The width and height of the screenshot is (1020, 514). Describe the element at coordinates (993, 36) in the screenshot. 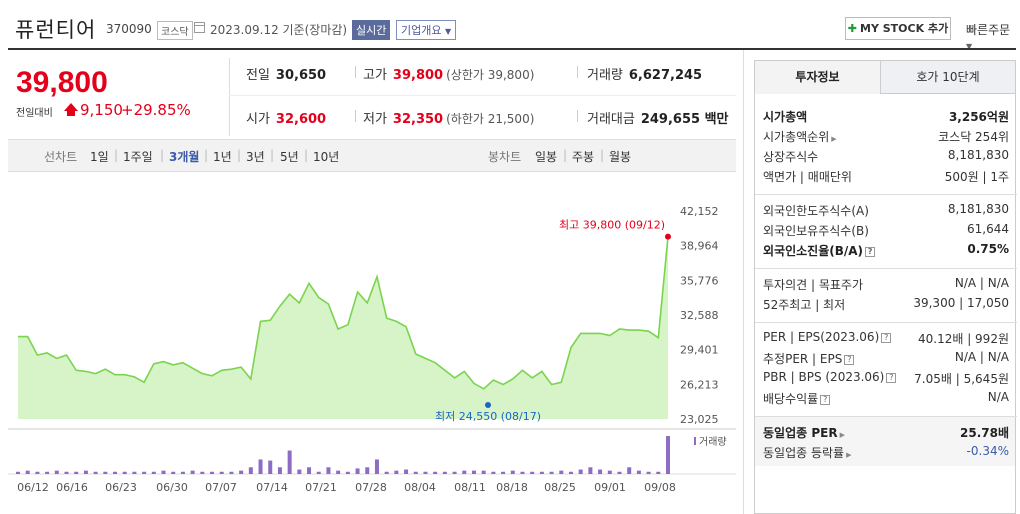

I see `quick-order-button: 빠른주문 ▼` at that location.